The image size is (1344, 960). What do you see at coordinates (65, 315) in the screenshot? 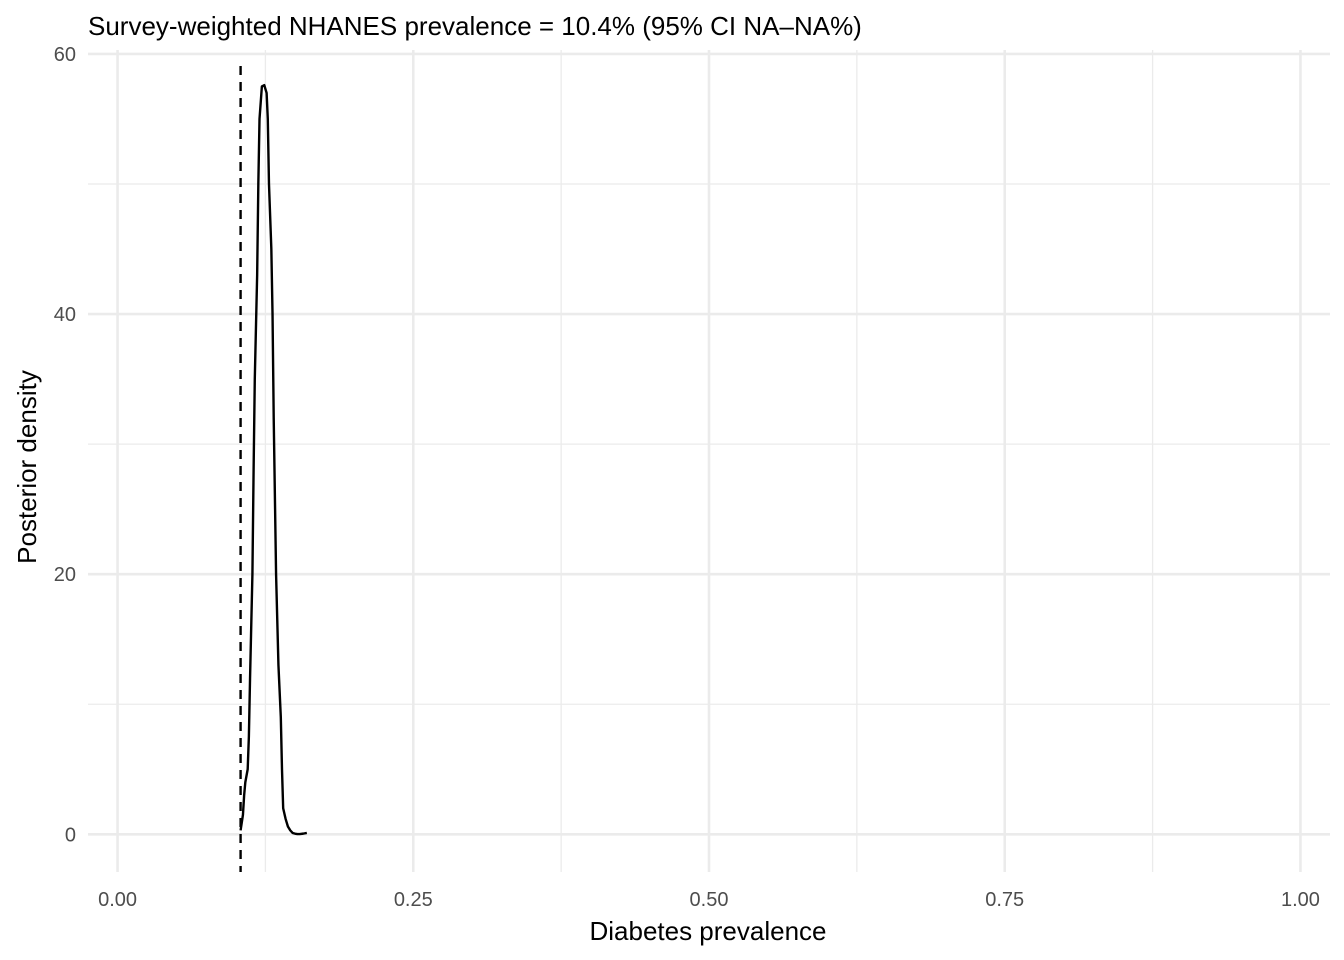
I see `y-tick-label: 40` at bounding box center [65, 315].